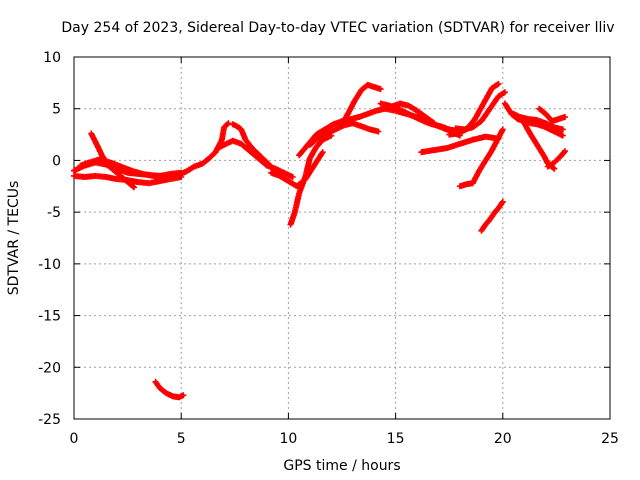  What do you see at coordinates (503, 439) in the screenshot?
I see `x-tick-label: 20` at bounding box center [503, 439].